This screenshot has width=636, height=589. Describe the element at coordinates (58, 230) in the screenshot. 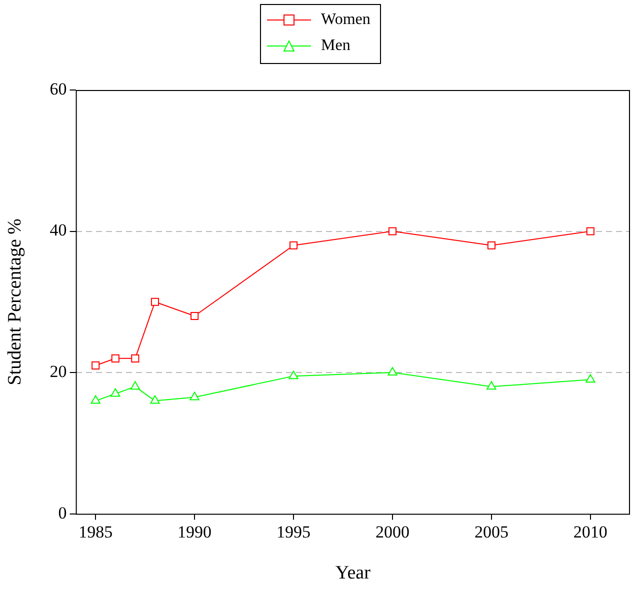

I see `y-tick-label: 40` at that location.